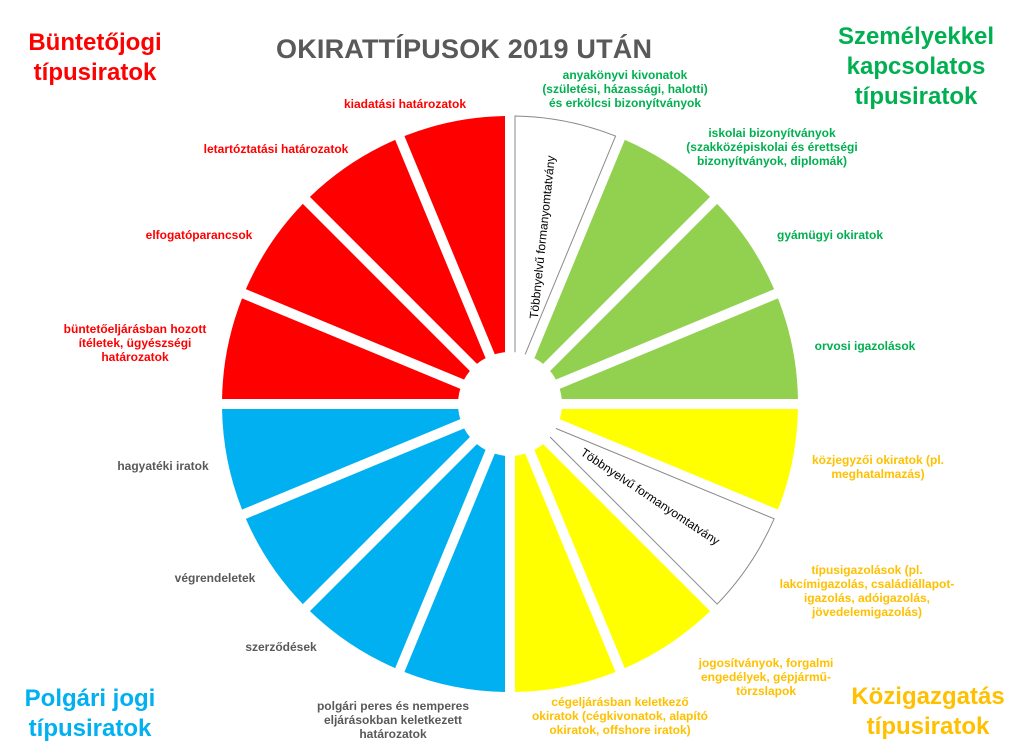 The image size is (1024, 755). Describe the element at coordinates (95, 42) in the screenshot. I see `corner-line: Büntetőjogi` at that location.